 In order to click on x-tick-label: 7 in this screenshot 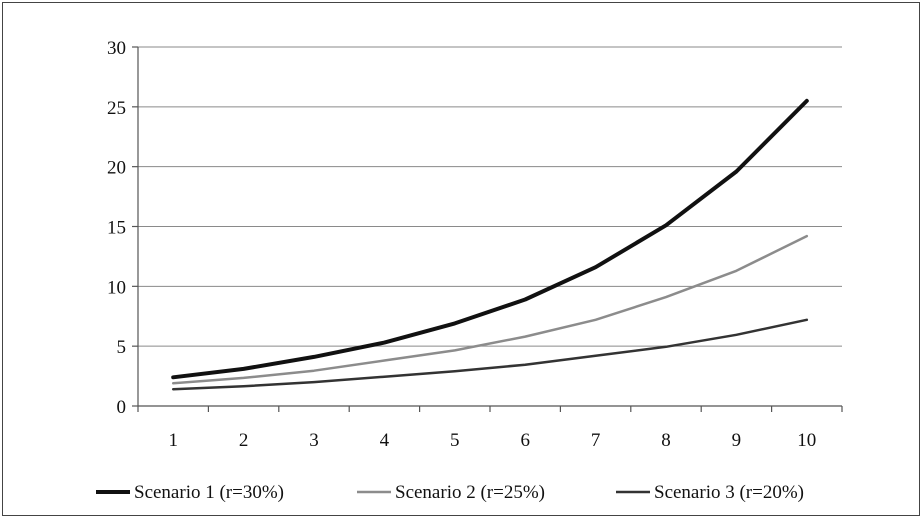, I will do `click(596, 440)`.